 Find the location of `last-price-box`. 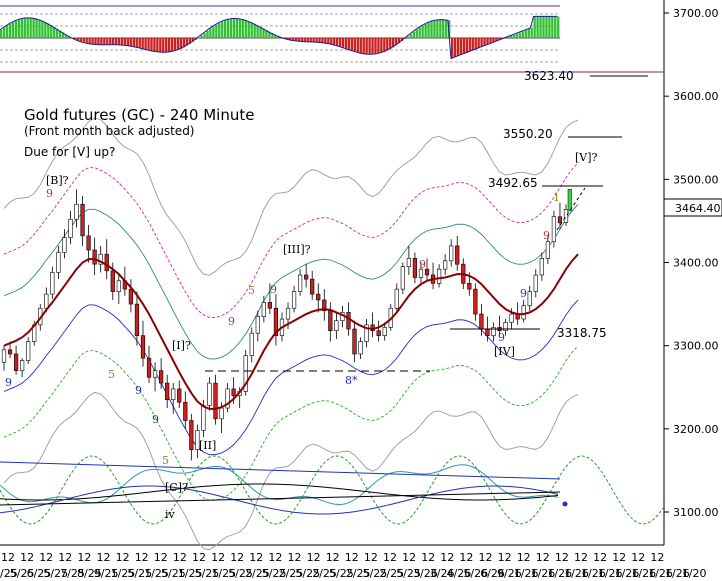

last-price-box is located at coordinates (692, 207).